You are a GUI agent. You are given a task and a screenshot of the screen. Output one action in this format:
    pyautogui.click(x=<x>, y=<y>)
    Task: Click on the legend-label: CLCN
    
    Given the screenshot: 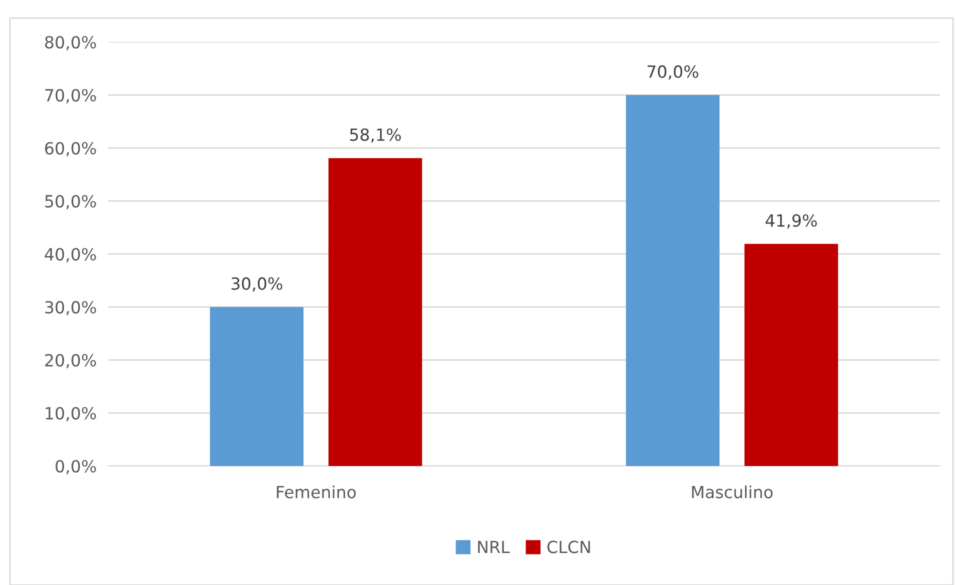 What is the action you would take?
    pyautogui.click(x=568, y=547)
    